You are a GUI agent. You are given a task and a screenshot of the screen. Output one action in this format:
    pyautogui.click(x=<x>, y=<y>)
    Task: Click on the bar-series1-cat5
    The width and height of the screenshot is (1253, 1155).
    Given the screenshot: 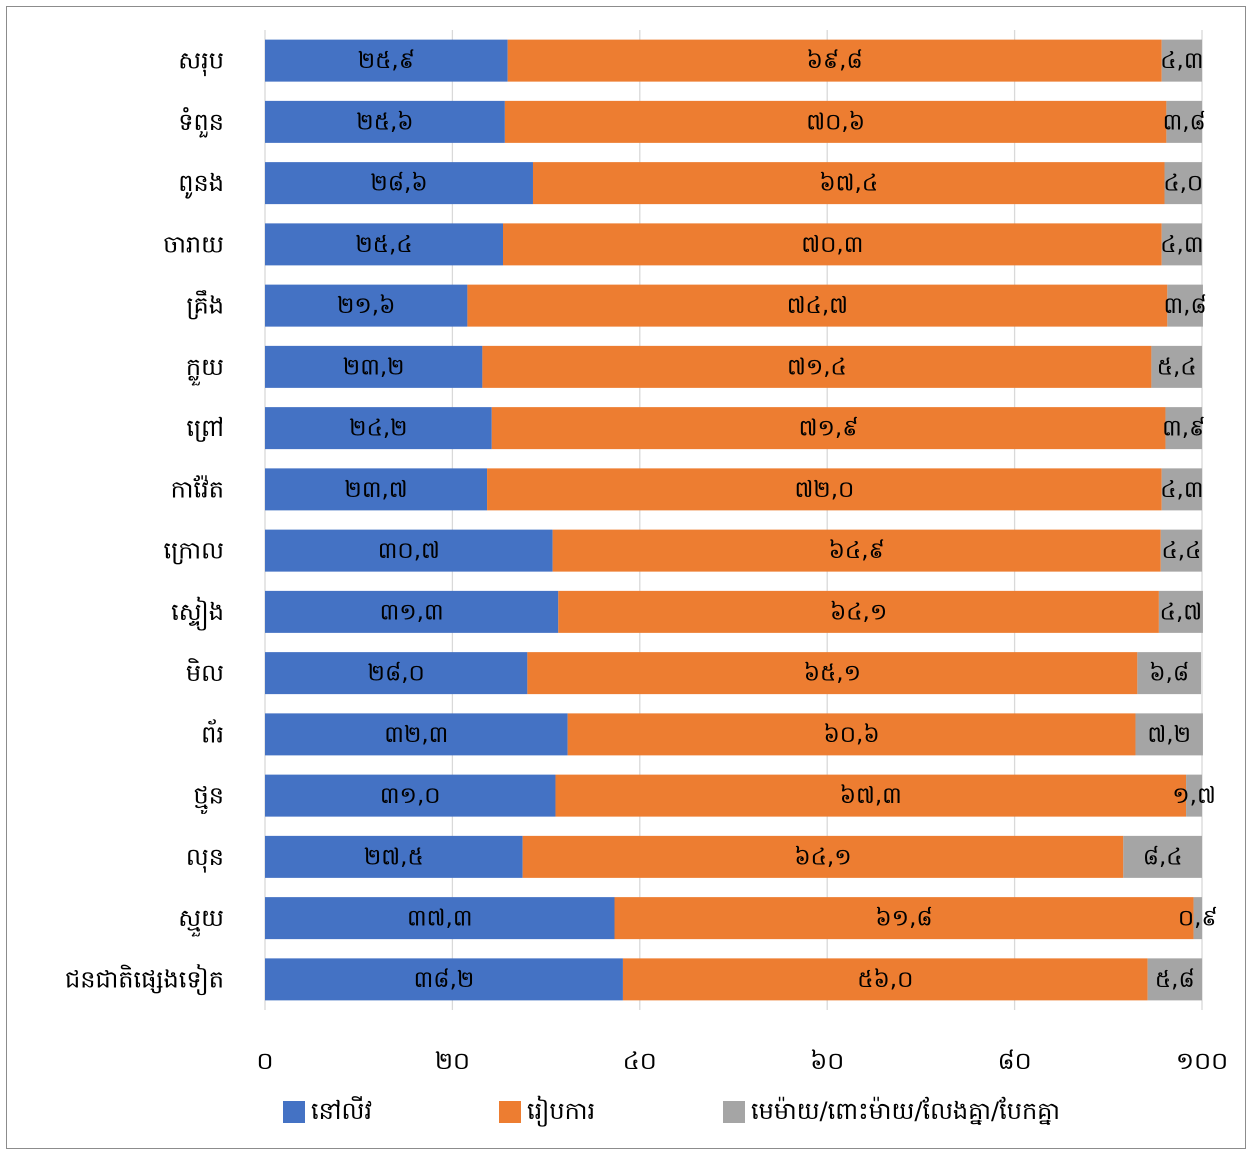 What is the action you would take?
    pyautogui.click(x=817, y=366)
    